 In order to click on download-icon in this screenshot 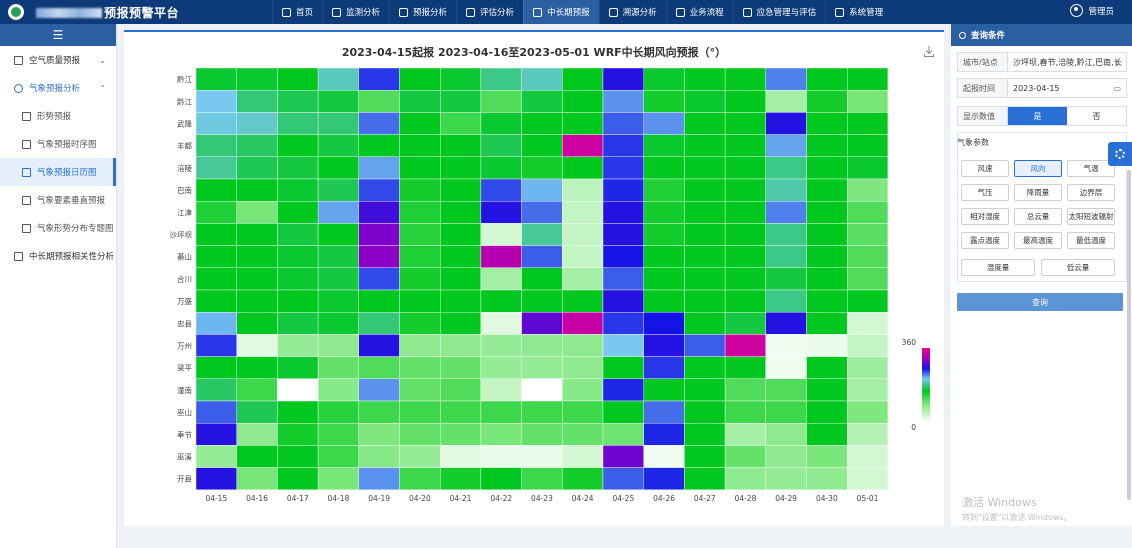, I will do `click(929, 51)`.